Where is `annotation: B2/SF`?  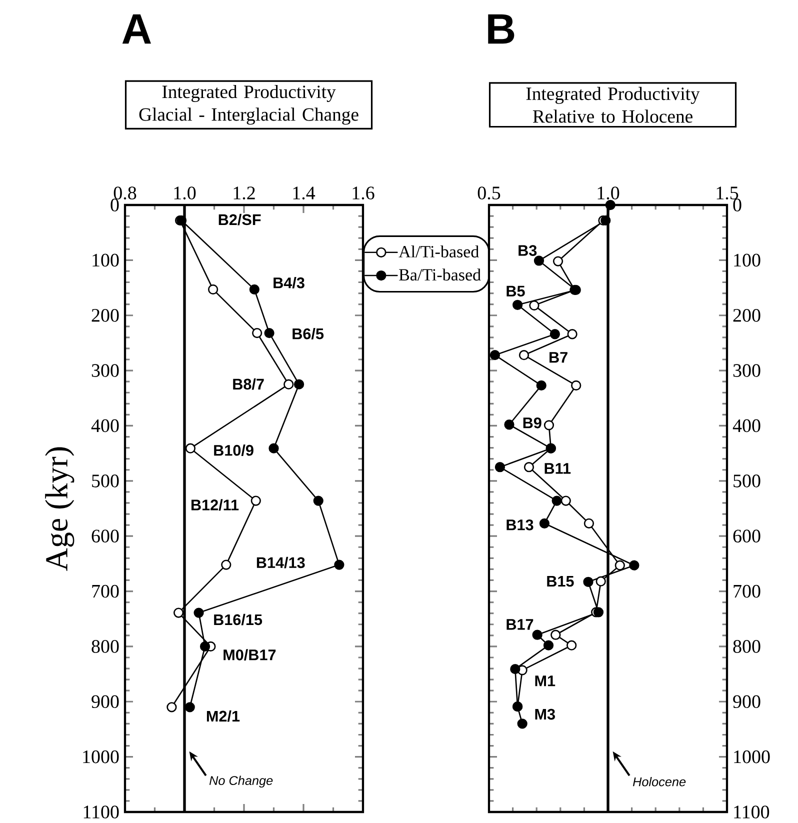
annotation: B2/SF is located at coordinates (239, 220).